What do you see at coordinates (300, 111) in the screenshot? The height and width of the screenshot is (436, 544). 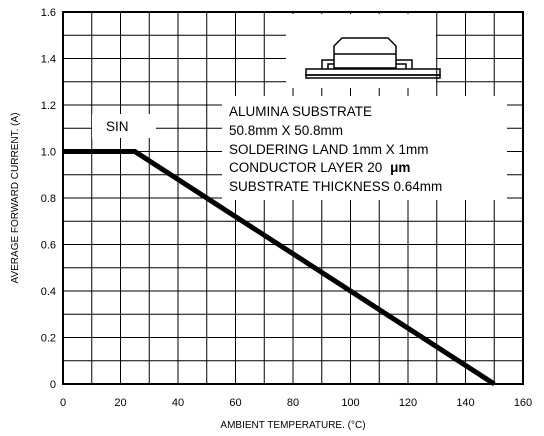 I see `note-line-1: ALUMINA SUBSTRATE` at bounding box center [300, 111].